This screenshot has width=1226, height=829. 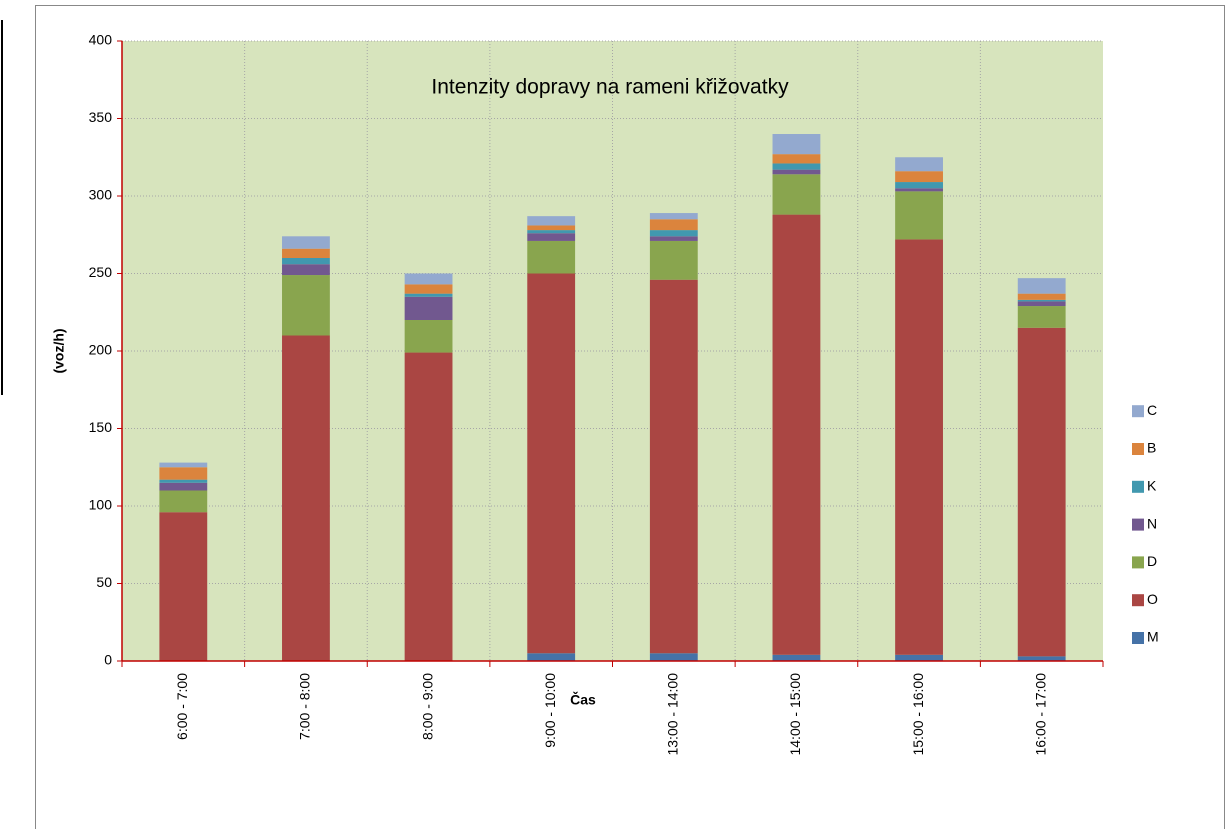 I want to click on legend-label: O, so click(x=1152, y=599).